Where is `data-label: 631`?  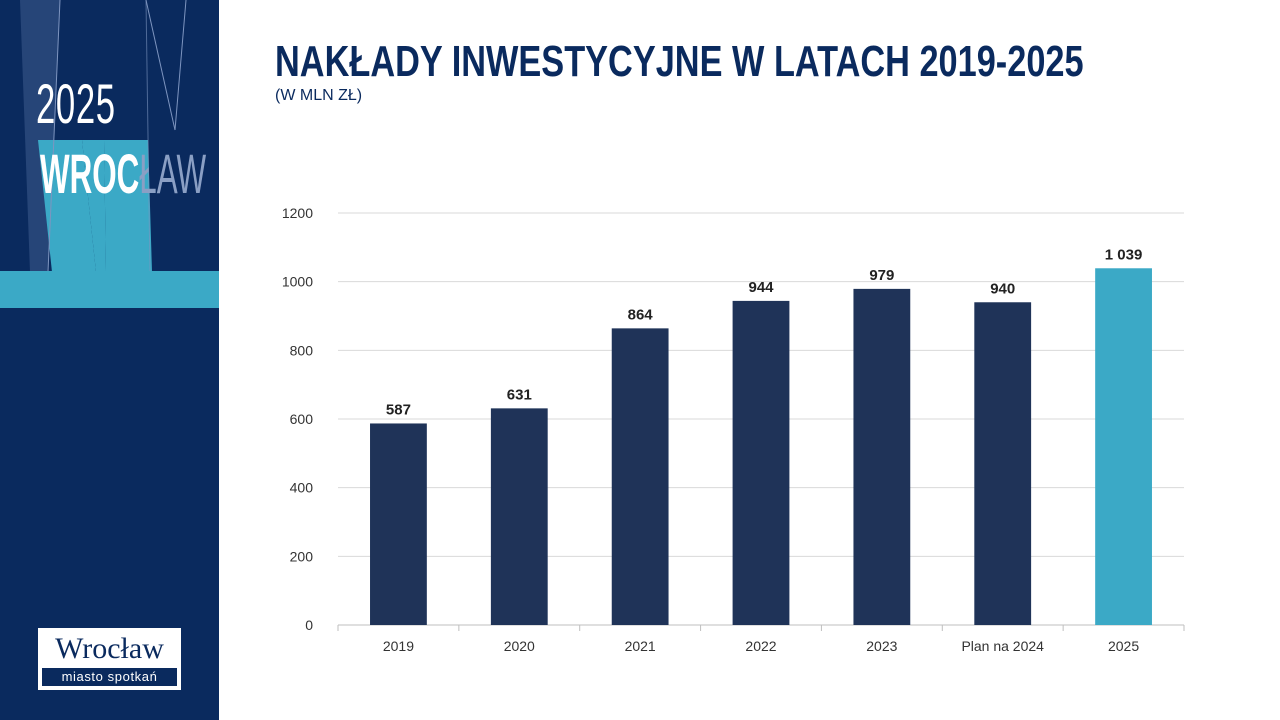
data-label: 631 is located at coordinates (519, 394).